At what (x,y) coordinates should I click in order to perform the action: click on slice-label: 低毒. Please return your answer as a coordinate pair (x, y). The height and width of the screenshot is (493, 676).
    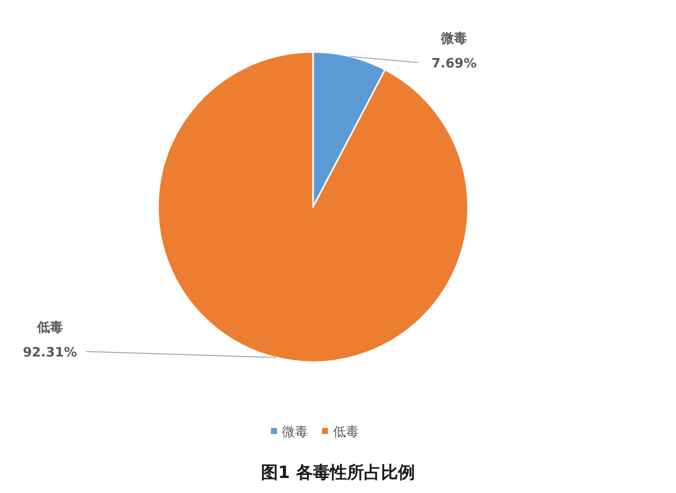
    Looking at the image, I should click on (49, 328).